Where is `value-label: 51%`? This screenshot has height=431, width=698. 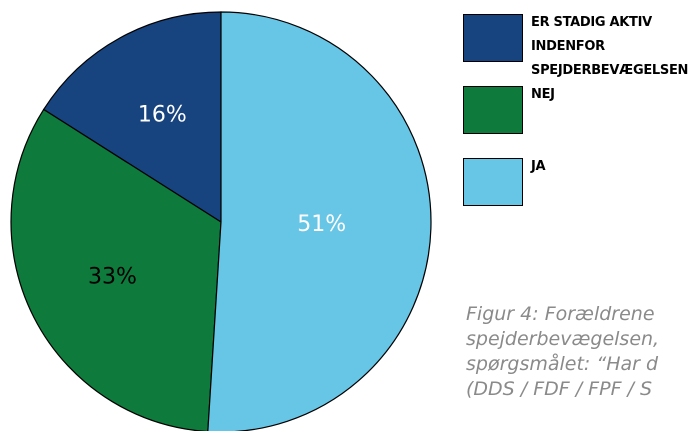 value-label: 51% is located at coordinates (321, 224).